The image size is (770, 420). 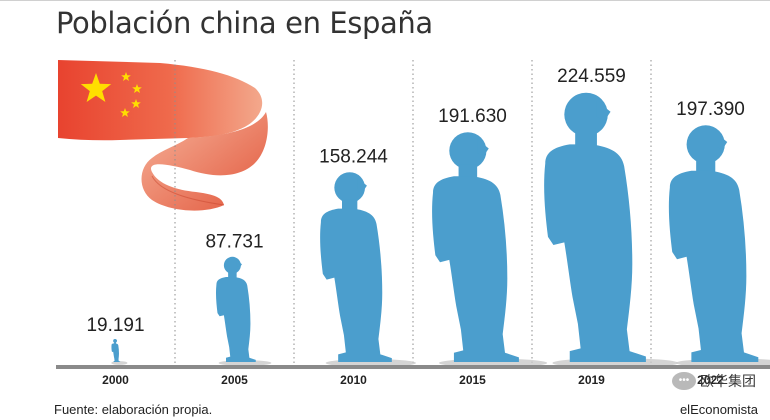 I want to click on x-axis: 2000 2005 2010 2015 2019 2022, so click(x=413, y=376).